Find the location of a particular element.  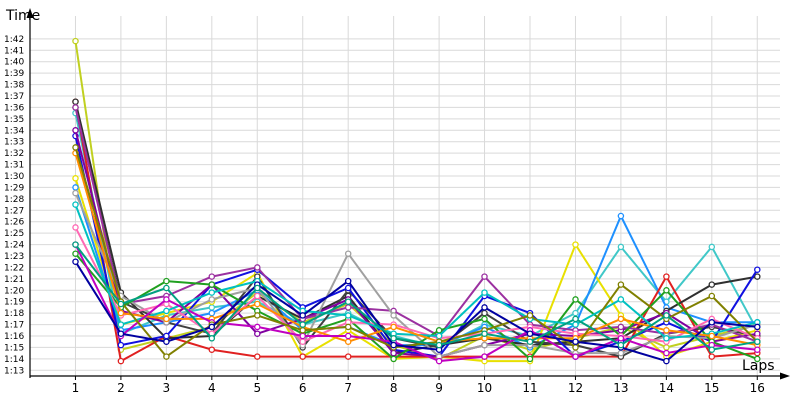

x-tick-label: 5 is located at coordinates (257, 388).